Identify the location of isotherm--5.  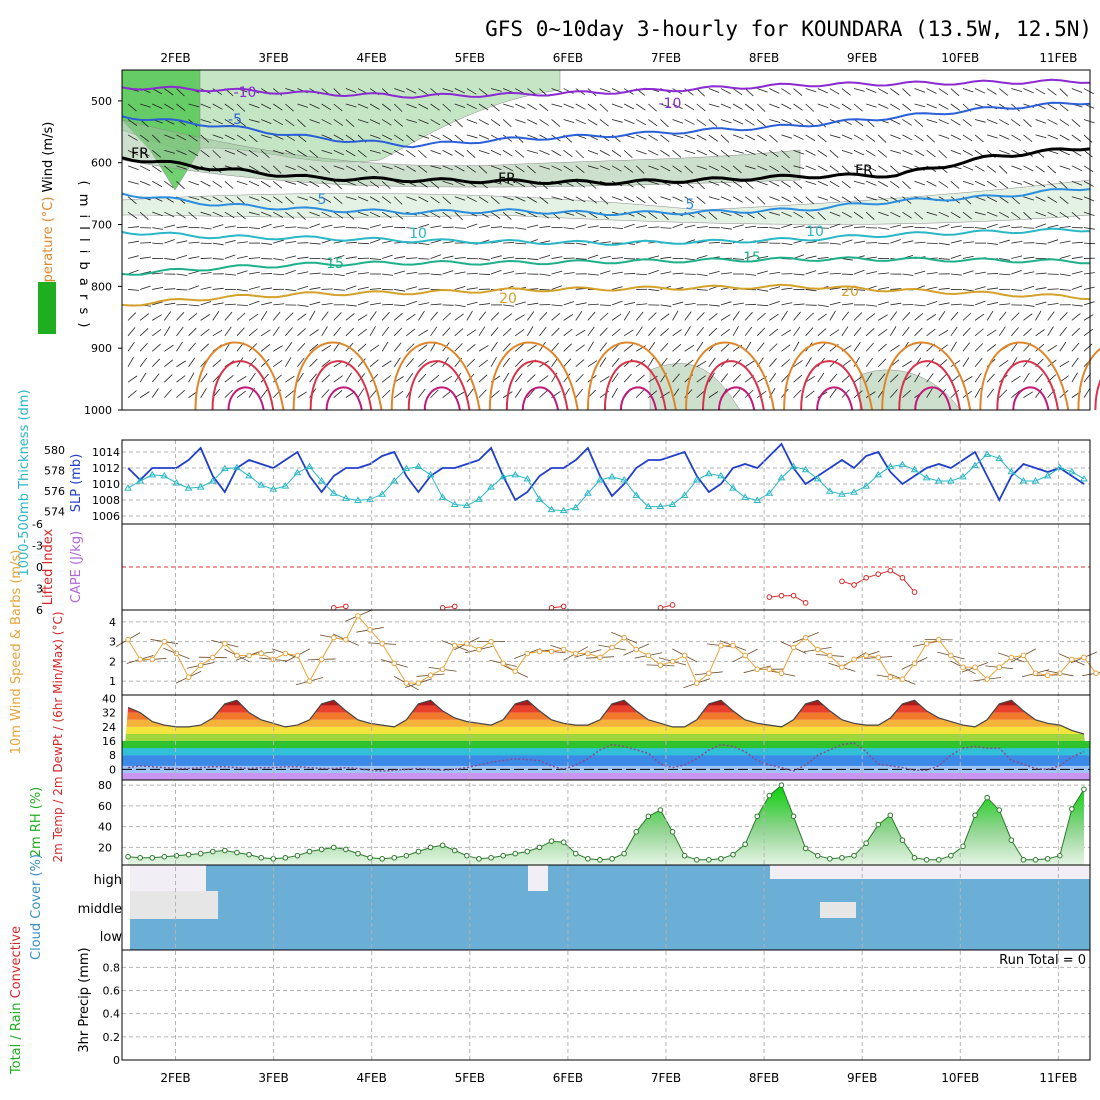
(606, 125).